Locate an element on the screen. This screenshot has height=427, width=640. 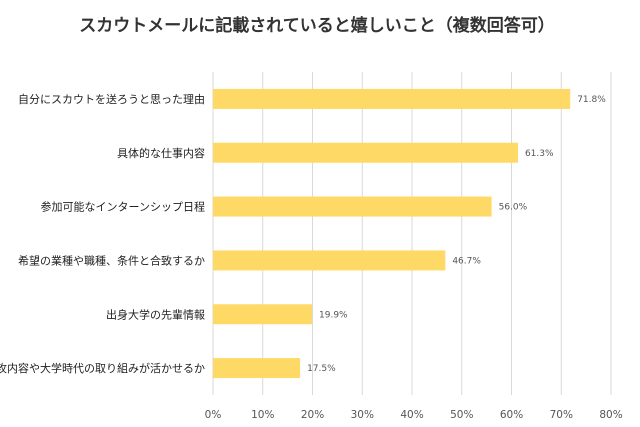
category-label: 自分にスカウトを送ろうと思った理由 is located at coordinates (111, 99).